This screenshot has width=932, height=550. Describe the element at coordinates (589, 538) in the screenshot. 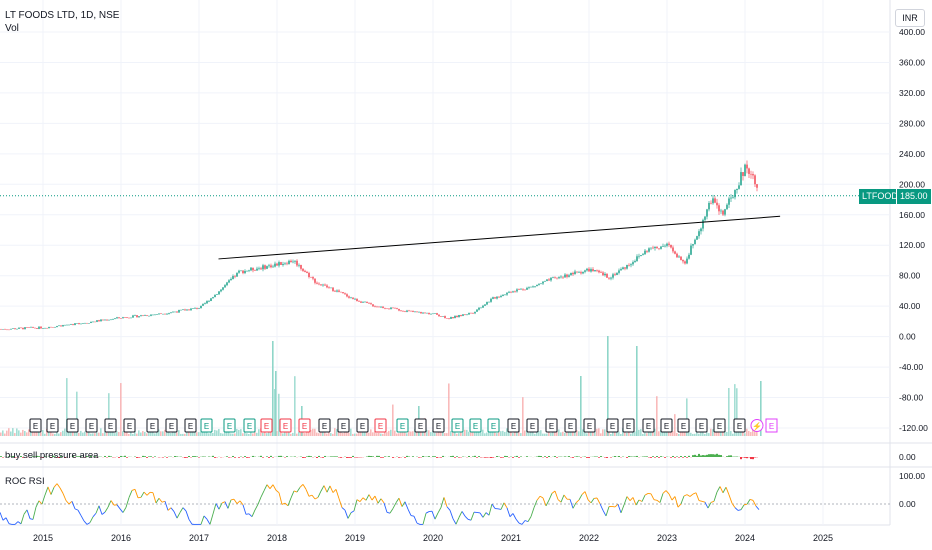

I see `time-tick-label: 2022` at that location.